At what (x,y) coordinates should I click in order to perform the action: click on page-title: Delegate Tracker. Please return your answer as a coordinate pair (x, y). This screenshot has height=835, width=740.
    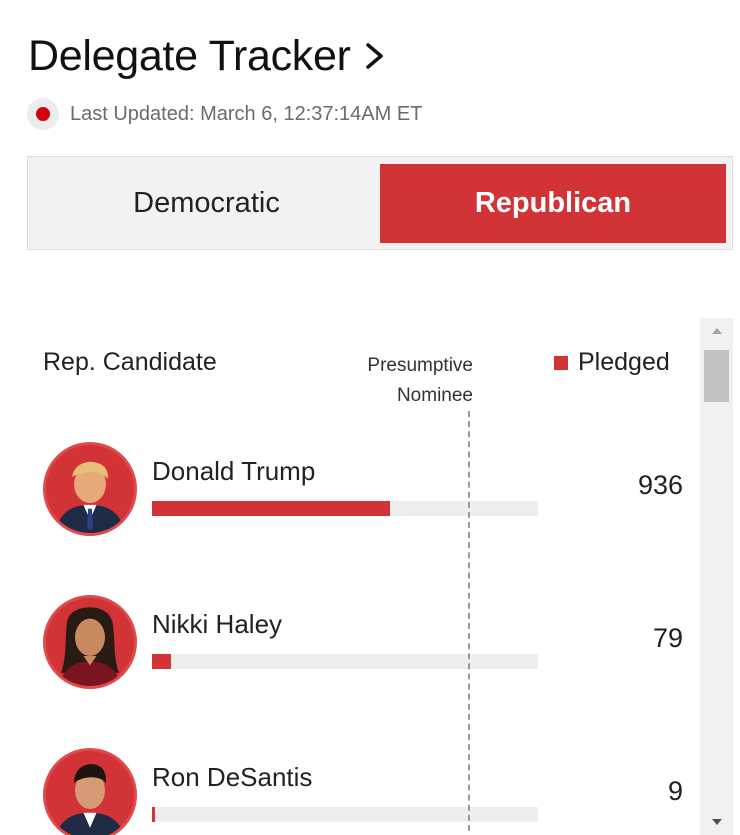
    Looking at the image, I should click on (189, 55).